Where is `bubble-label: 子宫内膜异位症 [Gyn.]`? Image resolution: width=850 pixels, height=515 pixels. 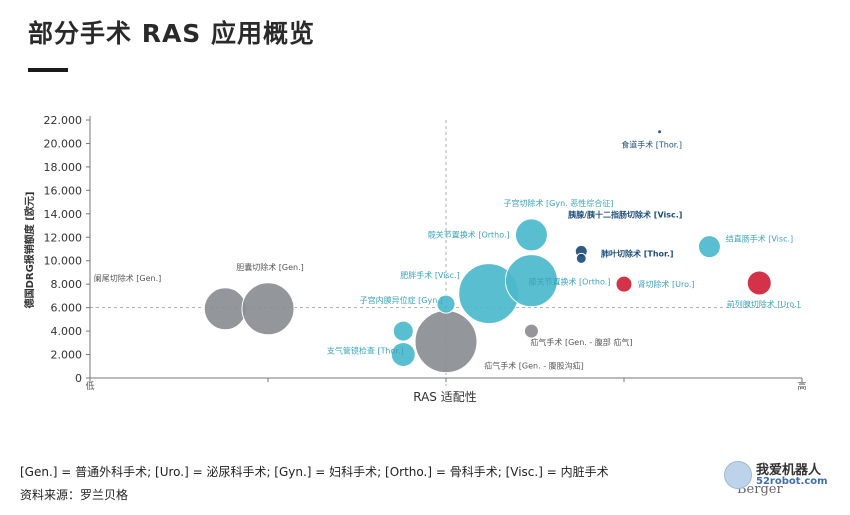 bubble-label: 子宫内膜异位症 [Gyn.] is located at coordinates (401, 300).